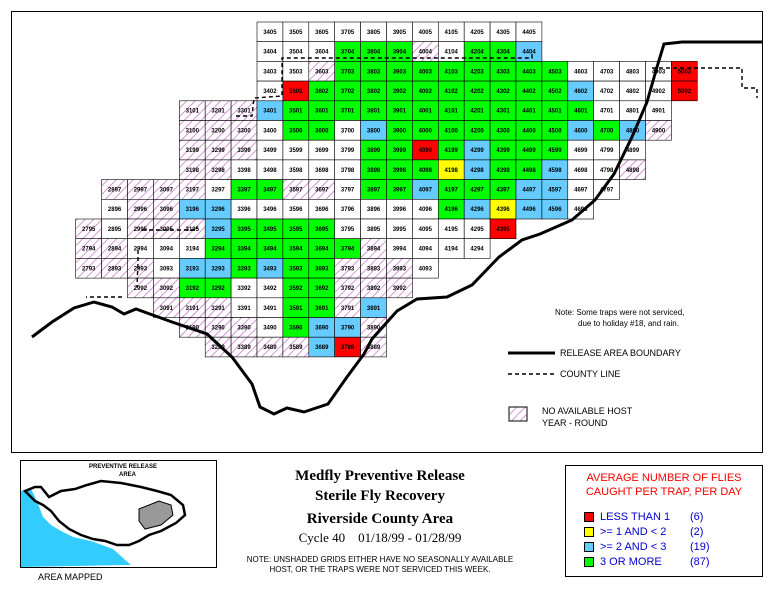 The width and height of the screenshot is (773, 595). What do you see at coordinates (322, 269) in the screenshot?
I see `grid-cell-label: 3693` at bounding box center [322, 269].